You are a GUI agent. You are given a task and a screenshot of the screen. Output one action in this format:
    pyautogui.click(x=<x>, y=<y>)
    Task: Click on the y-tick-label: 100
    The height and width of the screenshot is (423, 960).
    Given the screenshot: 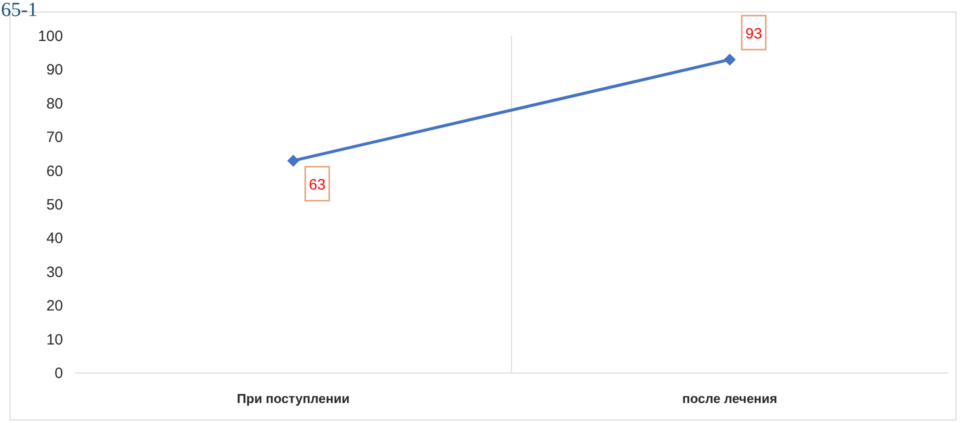 What is the action you would take?
    pyautogui.click(x=50, y=36)
    